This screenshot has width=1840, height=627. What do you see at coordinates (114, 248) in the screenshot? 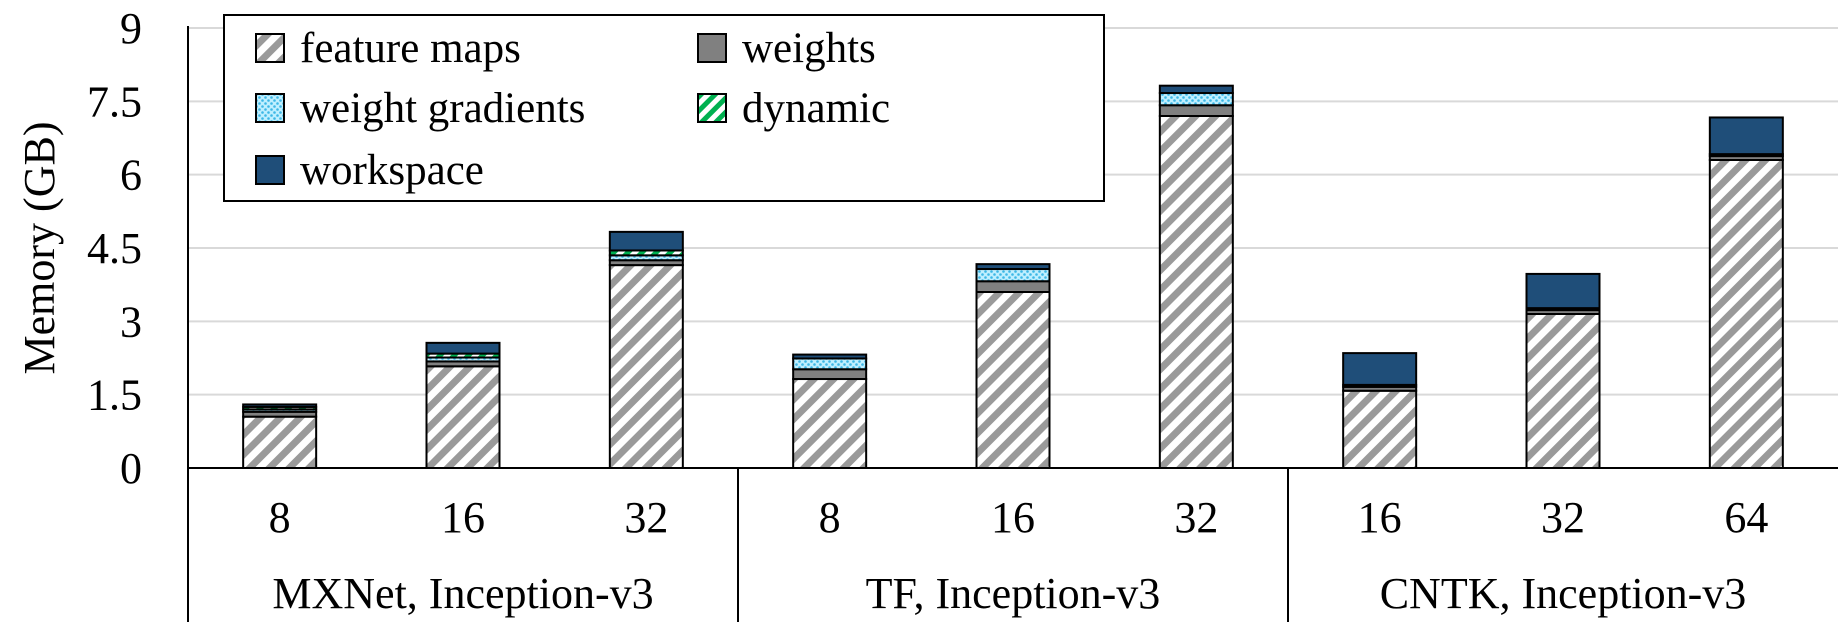
I see `y-tick-label: 4.5` at bounding box center [114, 248].